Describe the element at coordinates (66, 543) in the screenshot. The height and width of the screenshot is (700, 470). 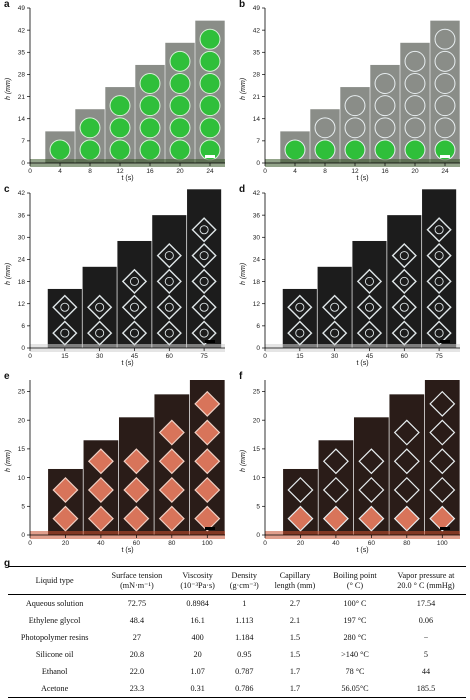
I see `x-tick-label: 20` at that location.